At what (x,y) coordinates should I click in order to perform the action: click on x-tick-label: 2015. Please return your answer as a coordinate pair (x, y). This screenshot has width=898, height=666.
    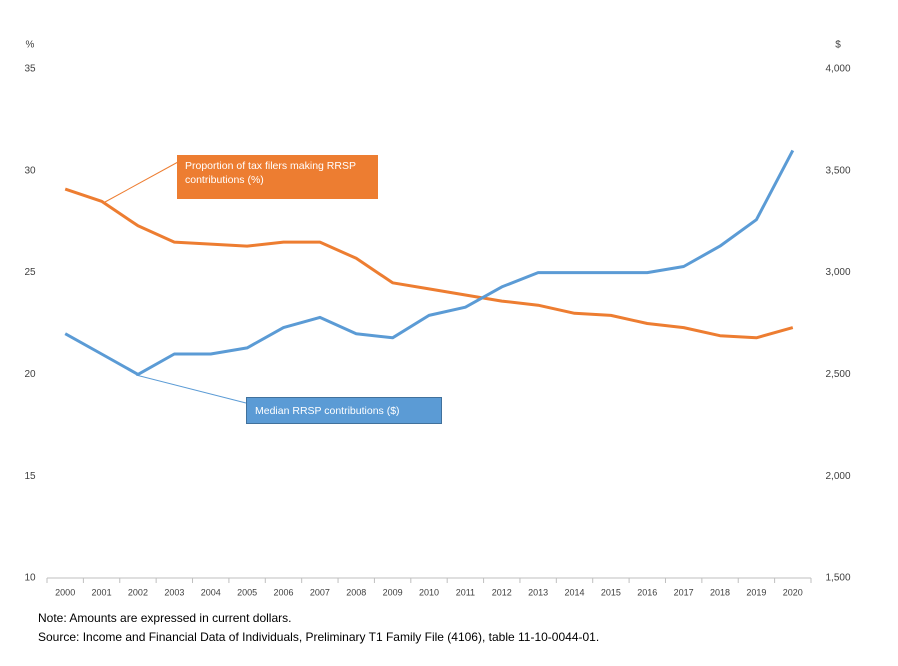
    Looking at the image, I should click on (611, 592).